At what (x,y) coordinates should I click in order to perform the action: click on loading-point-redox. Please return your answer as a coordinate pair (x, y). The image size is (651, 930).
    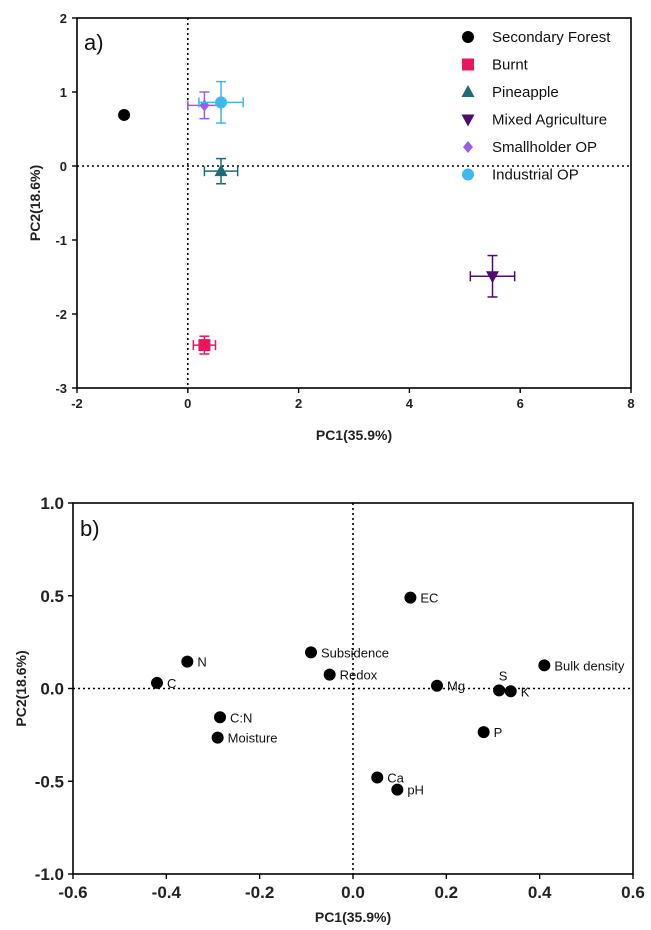
    Looking at the image, I should click on (329, 674).